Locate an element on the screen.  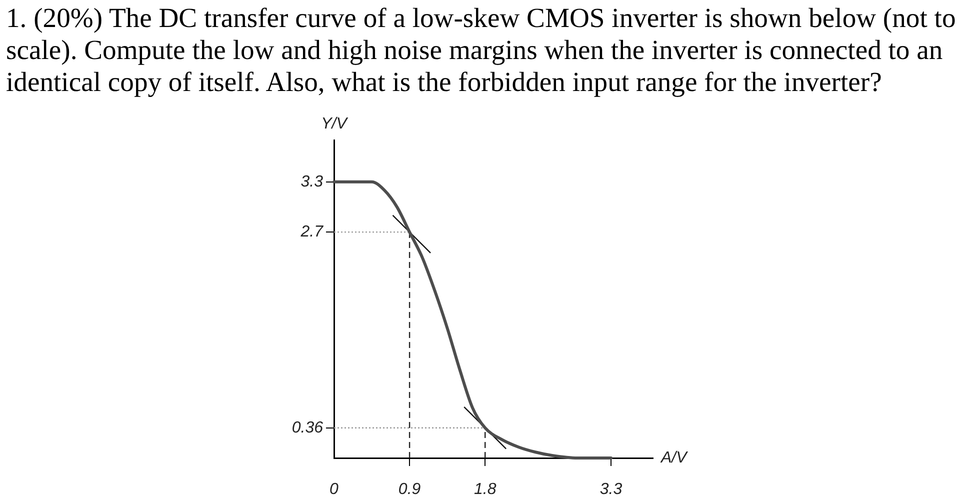
x-tick-label: 0 is located at coordinates (334, 489).